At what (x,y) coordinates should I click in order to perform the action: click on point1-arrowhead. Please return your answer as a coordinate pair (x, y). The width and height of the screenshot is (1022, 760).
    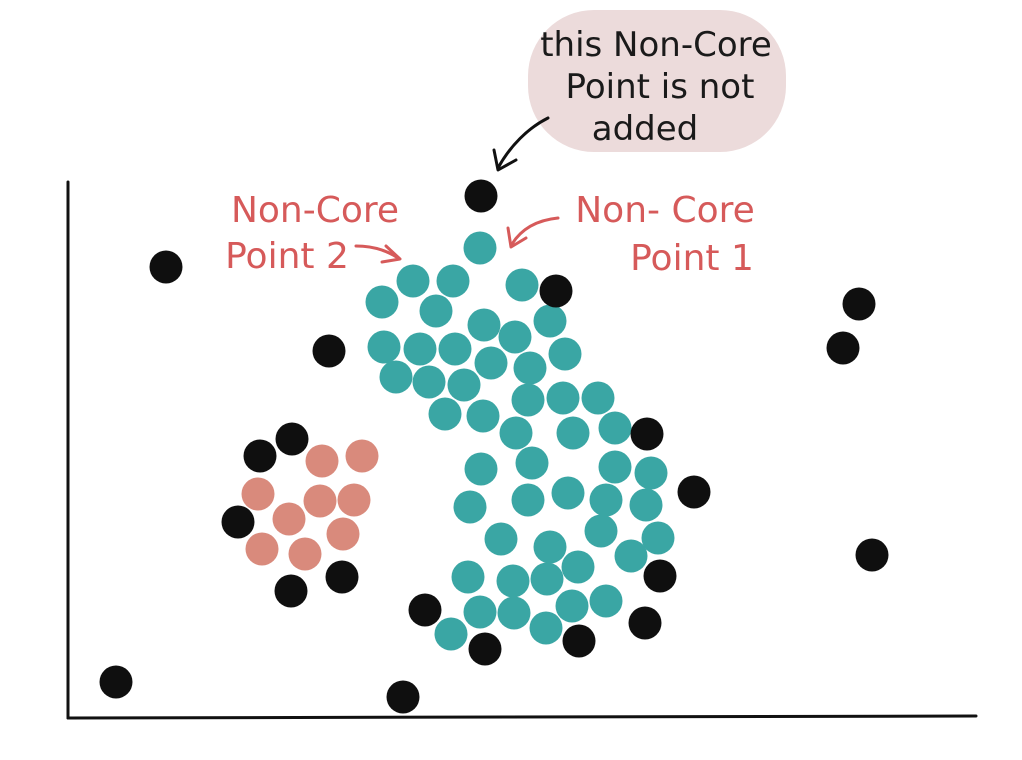
    Looking at the image, I should click on (517, 237).